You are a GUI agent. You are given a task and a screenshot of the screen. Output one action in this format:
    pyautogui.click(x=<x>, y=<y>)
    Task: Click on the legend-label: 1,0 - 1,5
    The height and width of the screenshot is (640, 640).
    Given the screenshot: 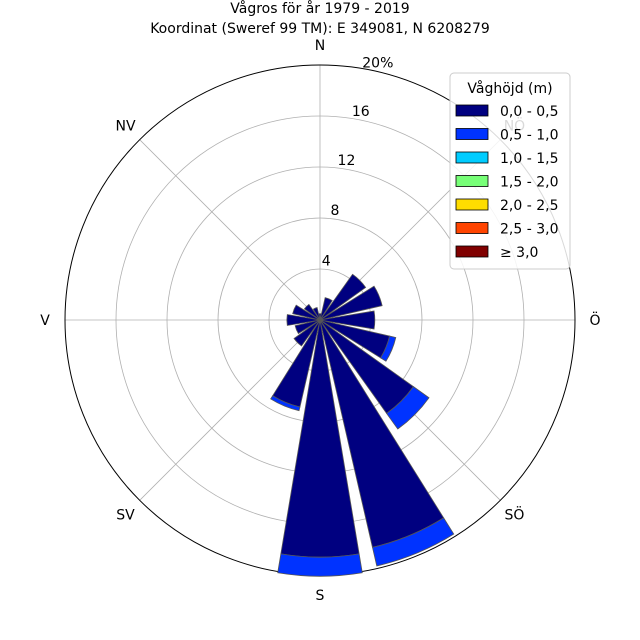 What is the action you would take?
    pyautogui.click(x=529, y=159)
    